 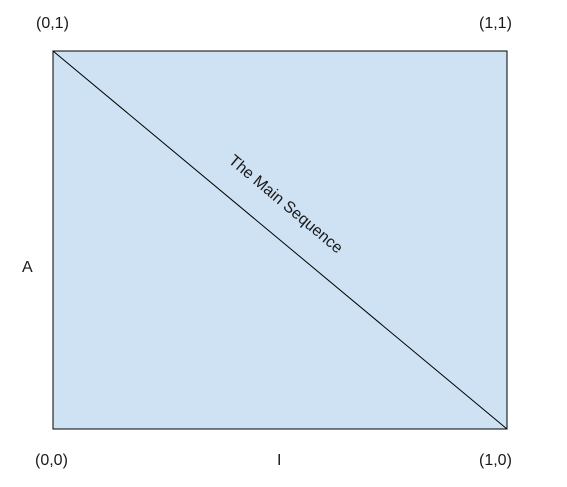 What do you see at coordinates (495, 23) in the screenshot?
I see `corner-label-top-right: (1,1)` at bounding box center [495, 23].